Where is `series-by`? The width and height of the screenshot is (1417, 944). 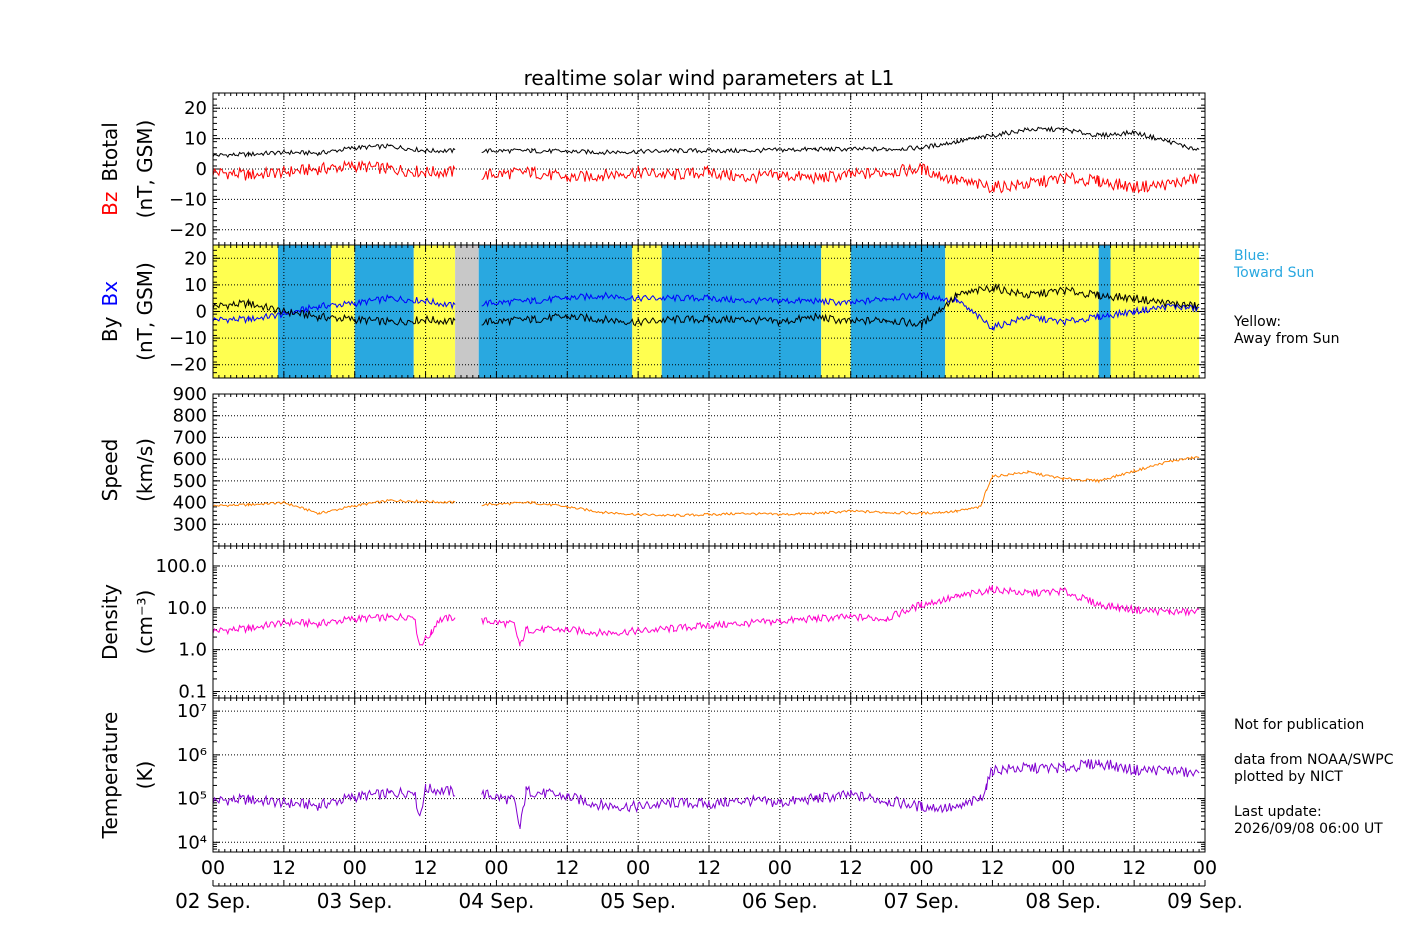
series-by is located at coordinates (706, 306).